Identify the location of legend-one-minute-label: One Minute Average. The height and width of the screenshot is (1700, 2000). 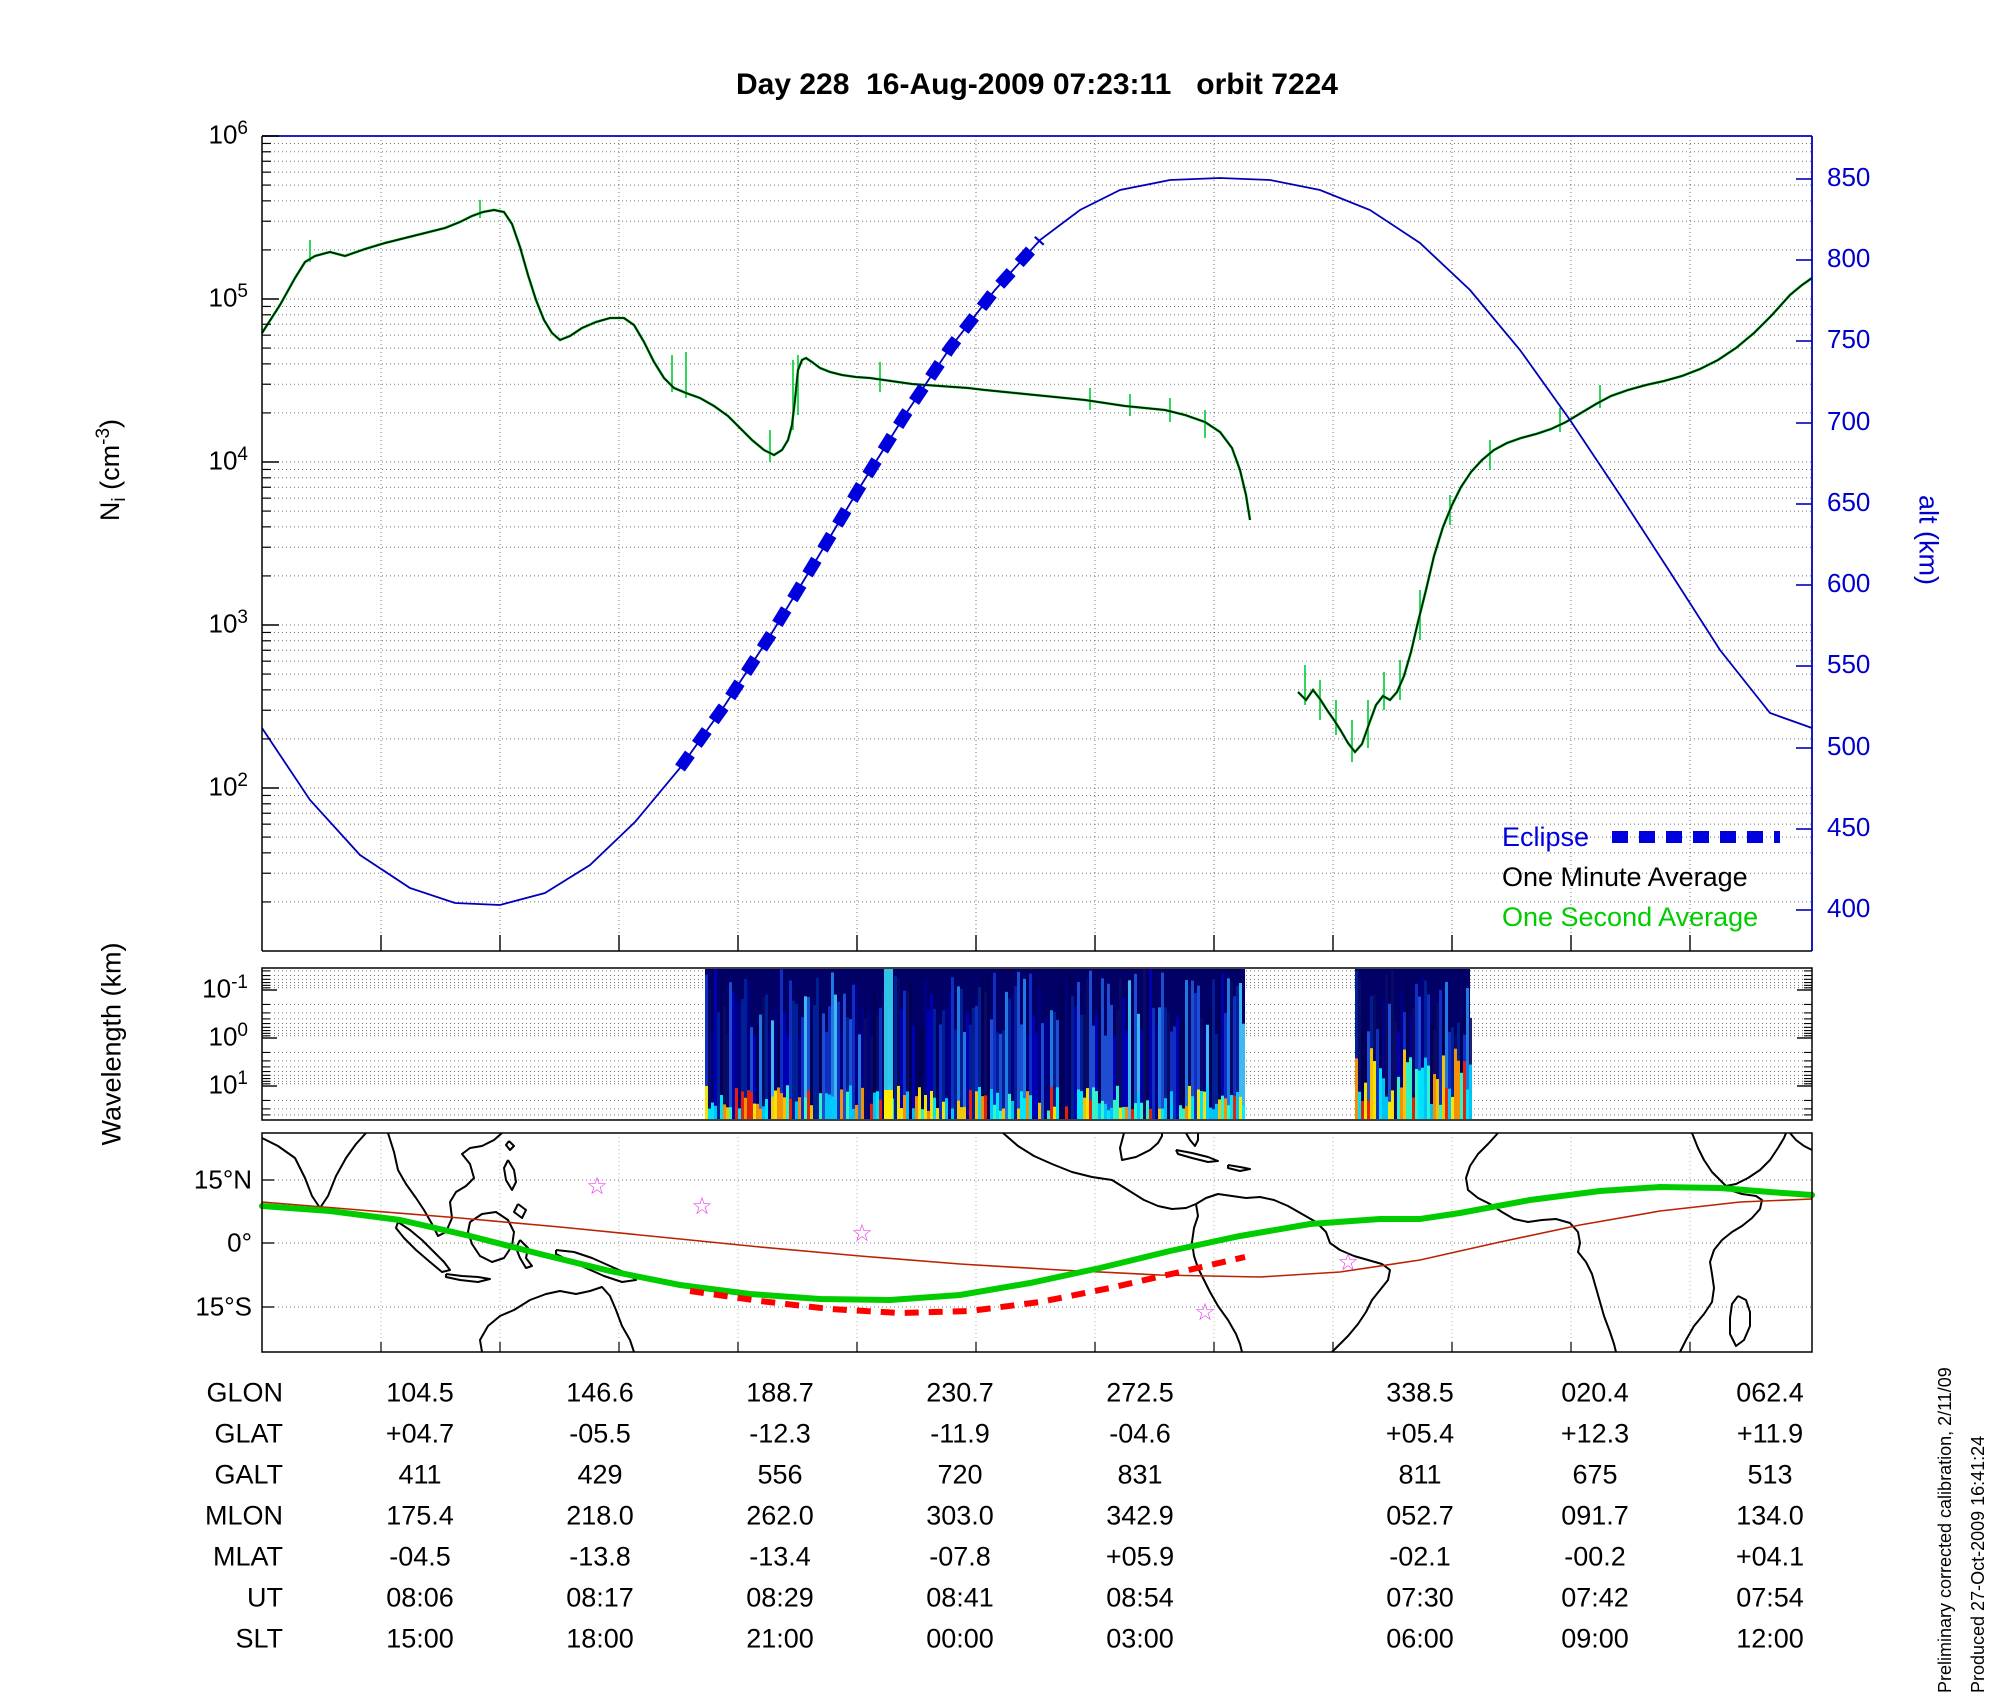
(1625, 877).